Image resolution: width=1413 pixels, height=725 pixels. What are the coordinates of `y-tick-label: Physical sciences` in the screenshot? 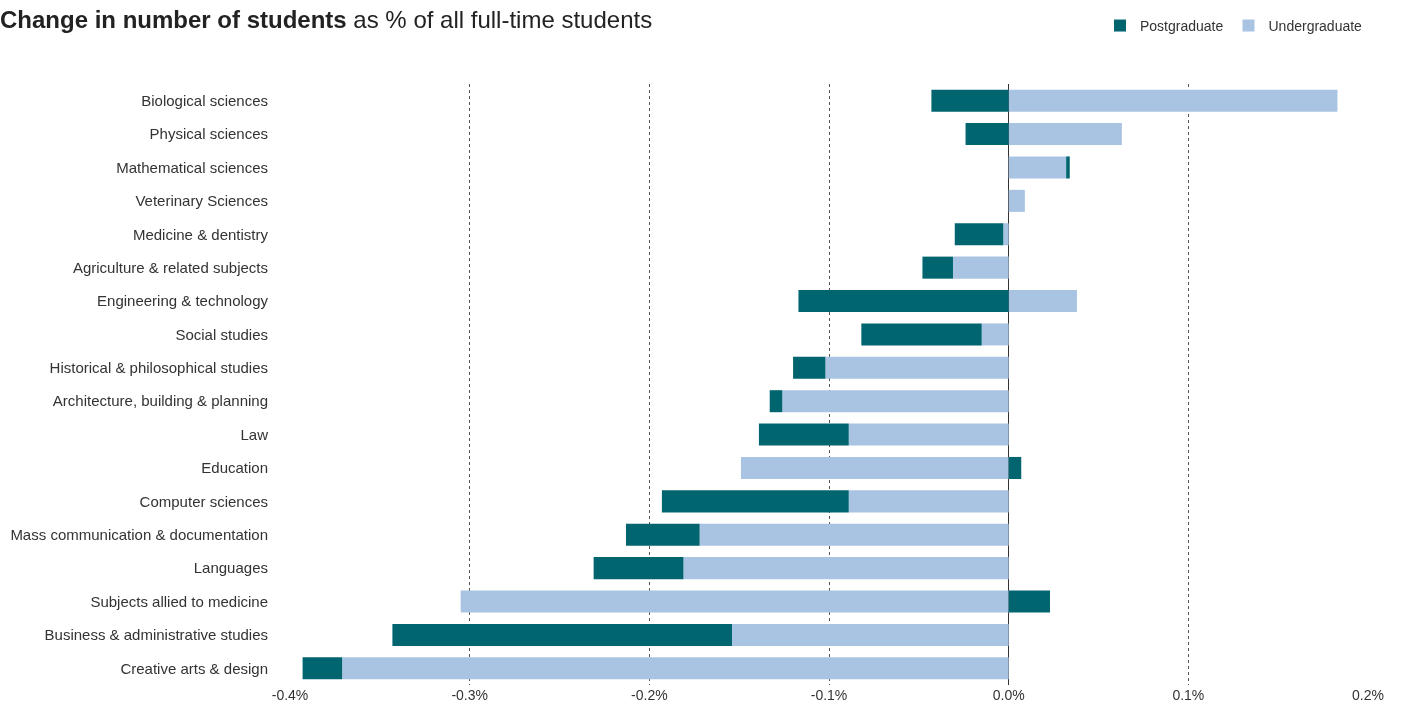 It's located at (208, 134).